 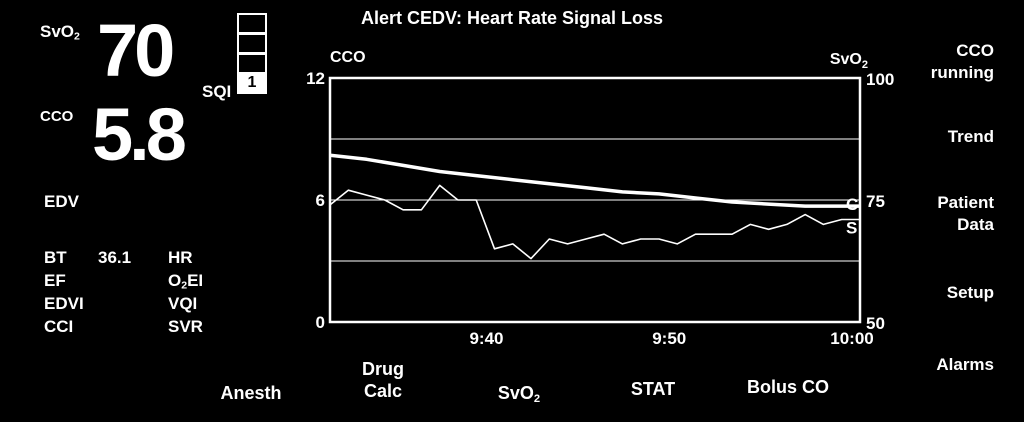 What do you see at coordinates (252, 84) in the screenshot?
I see `sqi-value: 1` at bounding box center [252, 84].